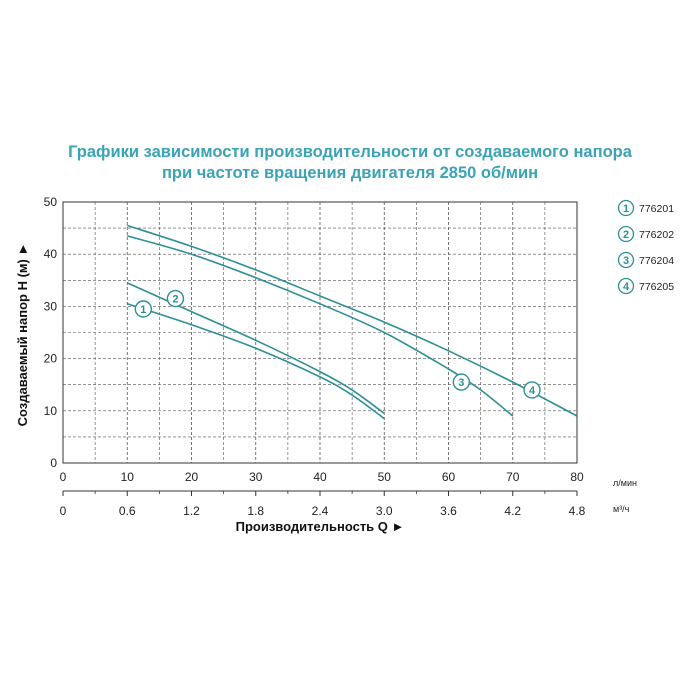 The image size is (700, 700). What do you see at coordinates (384, 511) in the screenshot?
I see `x2-tick-label: 3.0` at bounding box center [384, 511].